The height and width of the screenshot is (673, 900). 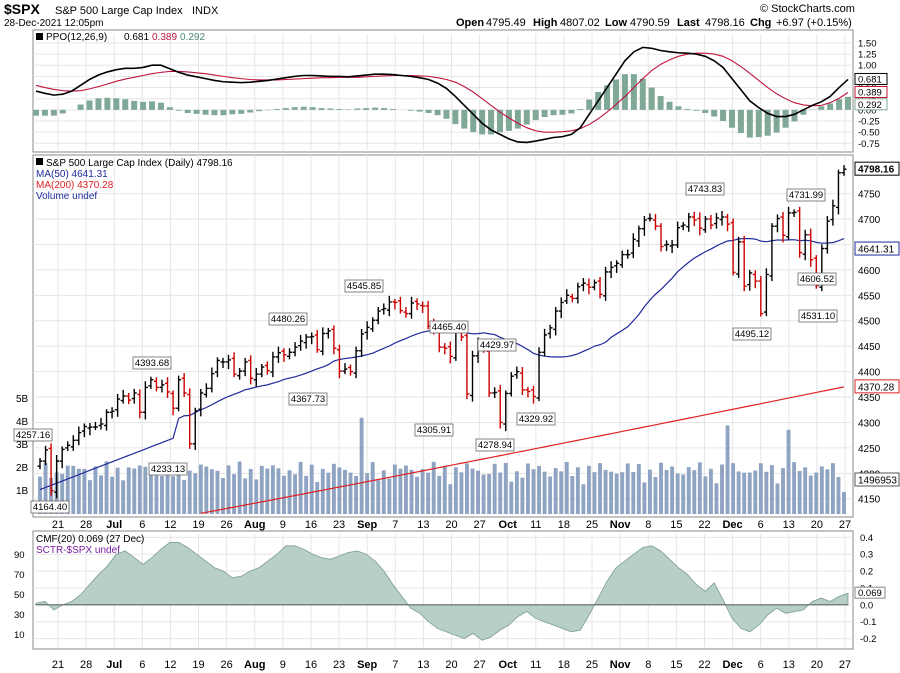 I want to click on cmf-value-box, so click(x=870, y=592).